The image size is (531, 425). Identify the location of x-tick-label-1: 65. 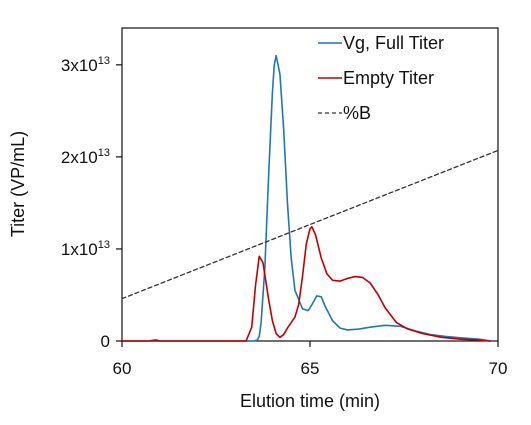
(310, 368).